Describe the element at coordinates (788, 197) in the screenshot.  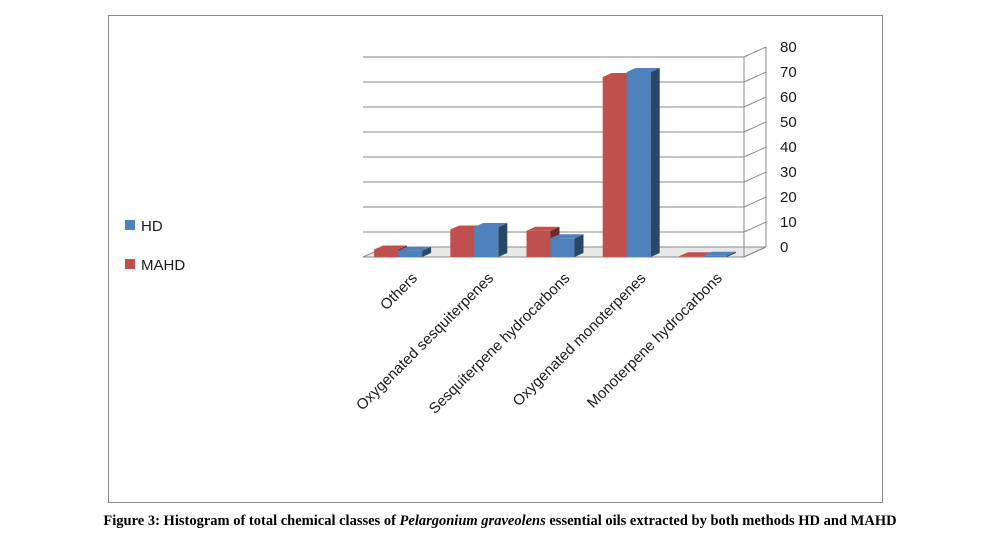
I see `y-tick-label: 20` at that location.